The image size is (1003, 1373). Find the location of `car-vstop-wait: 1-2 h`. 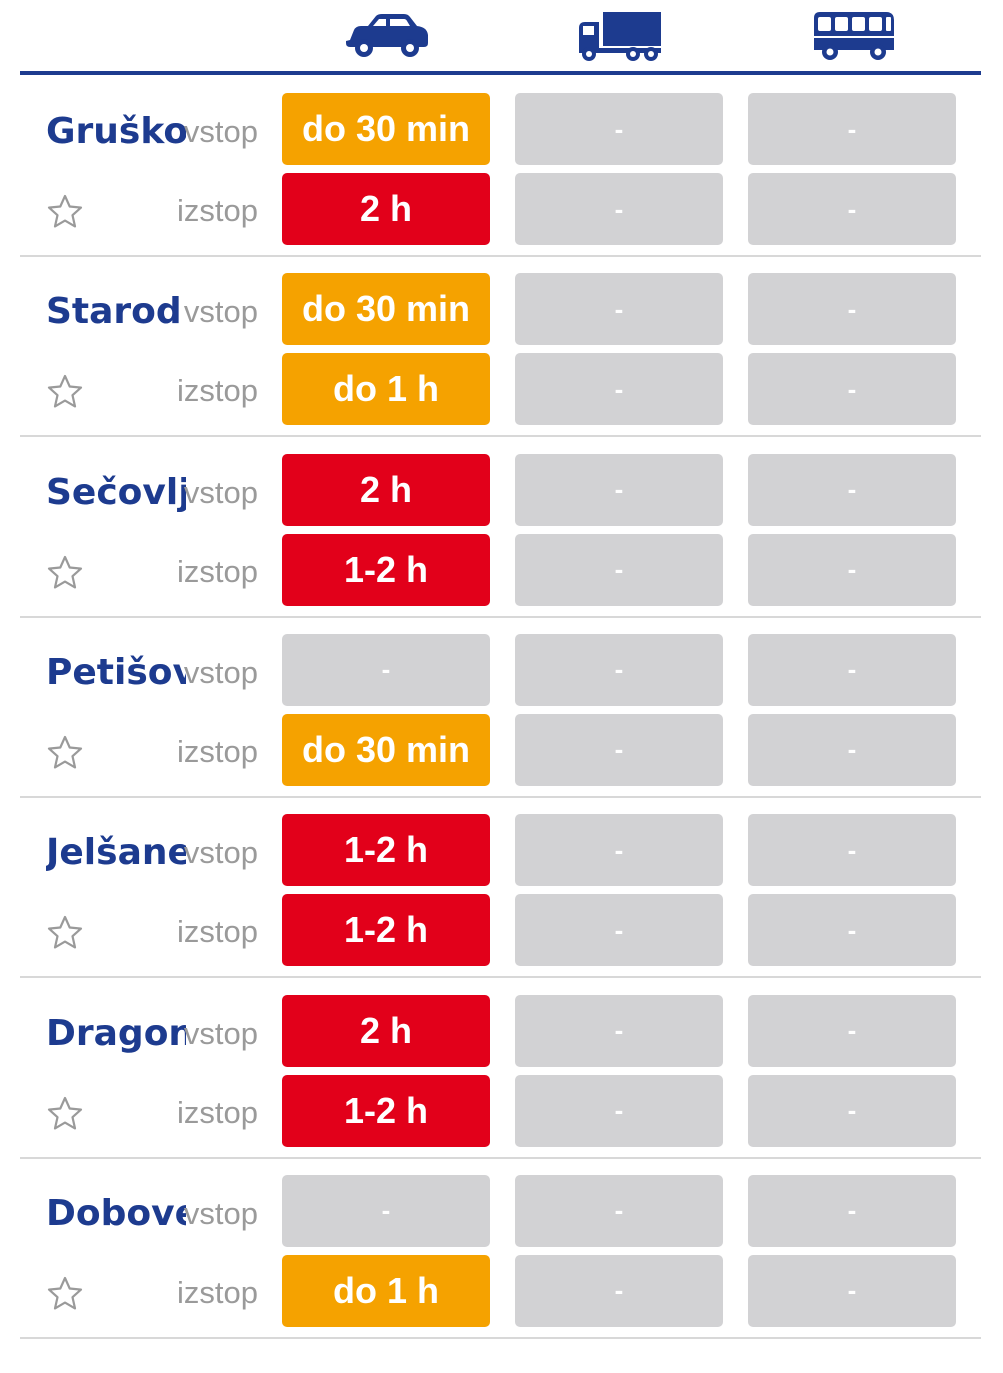

car-vstop-wait: 1-2 h is located at coordinates (386, 850).